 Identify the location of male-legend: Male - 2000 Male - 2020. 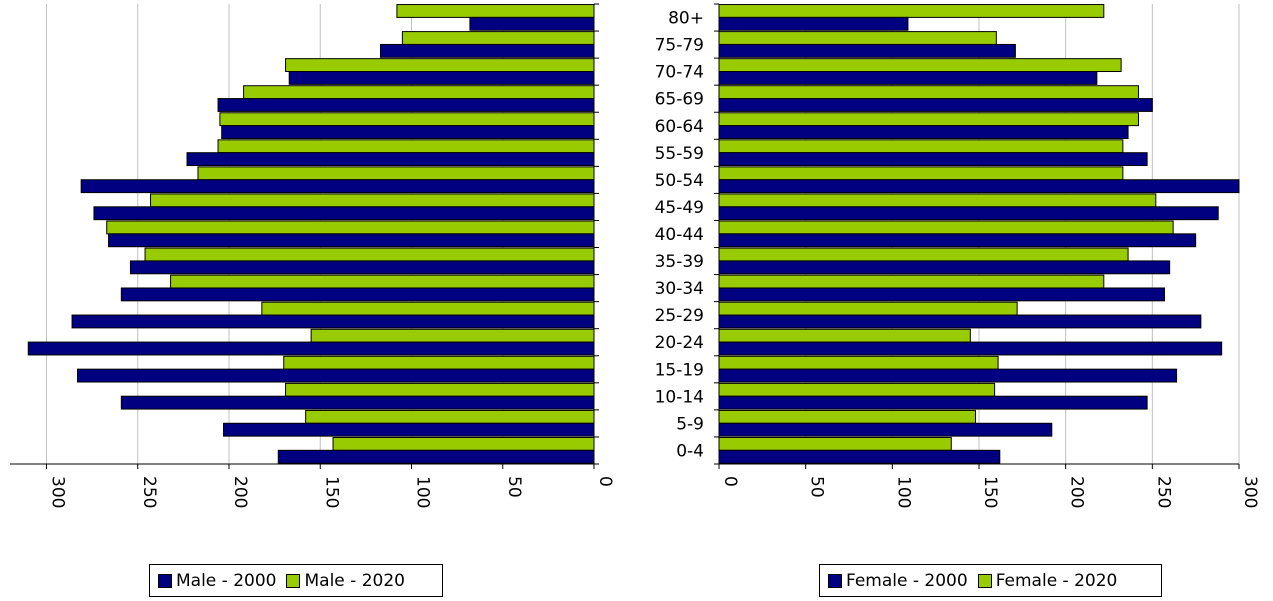
(296, 580).